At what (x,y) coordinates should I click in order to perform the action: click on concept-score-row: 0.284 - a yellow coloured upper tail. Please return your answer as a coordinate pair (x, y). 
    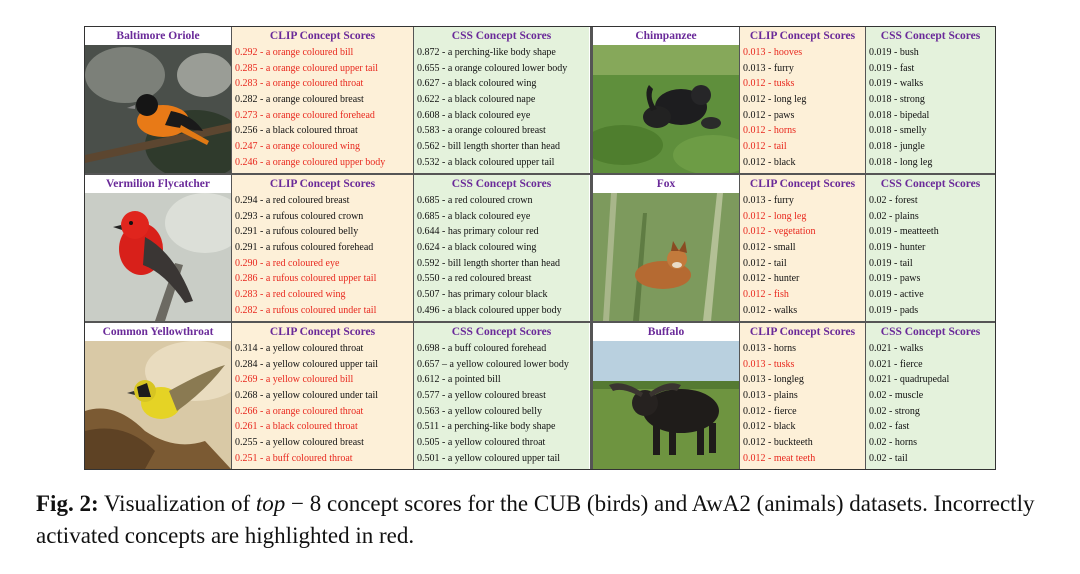
    Looking at the image, I should click on (307, 364).